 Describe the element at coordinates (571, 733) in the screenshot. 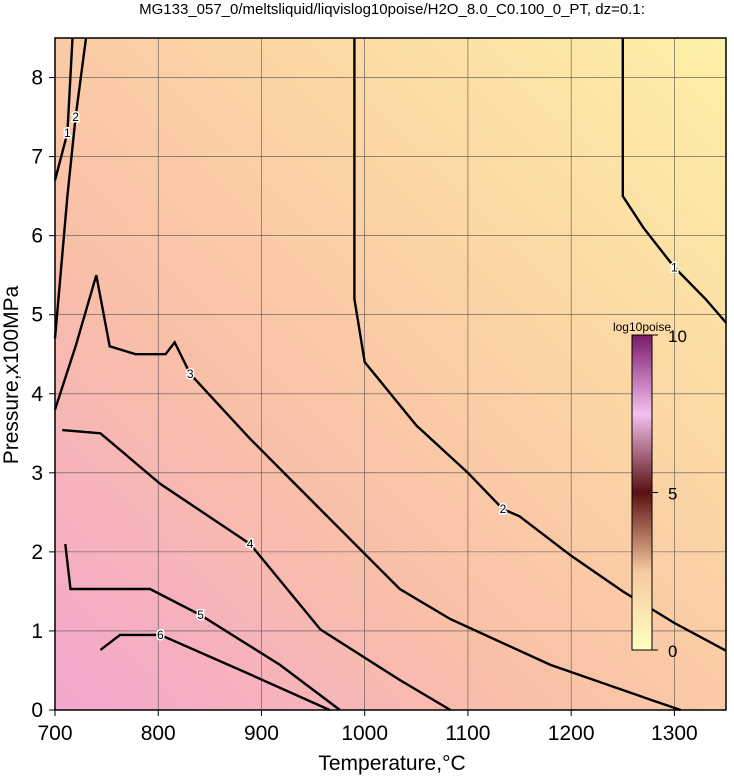

I see `x-tick-label: 1200` at that location.